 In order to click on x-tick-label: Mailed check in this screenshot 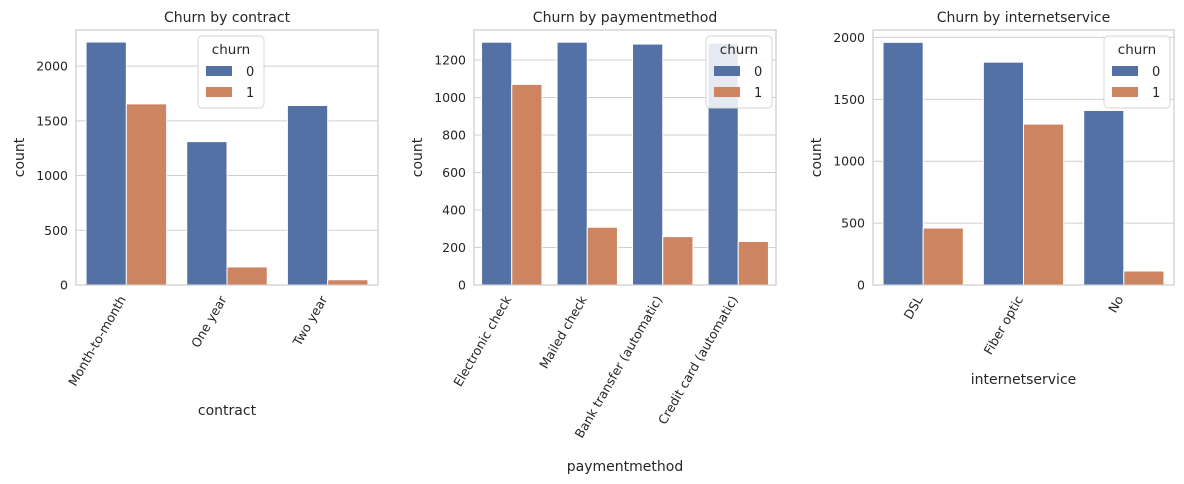, I will do `click(563, 331)`.